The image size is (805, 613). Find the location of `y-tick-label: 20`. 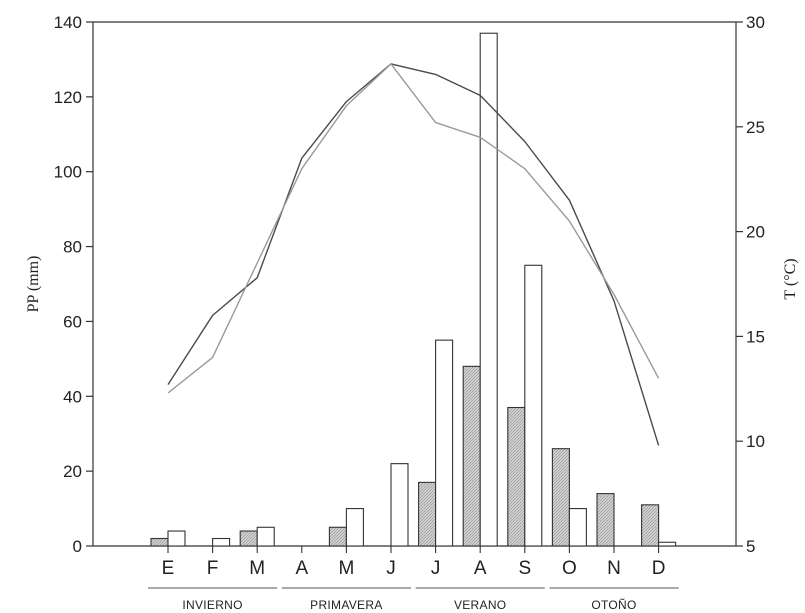

y-tick-label: 20 is located at coordinates (72, 471).